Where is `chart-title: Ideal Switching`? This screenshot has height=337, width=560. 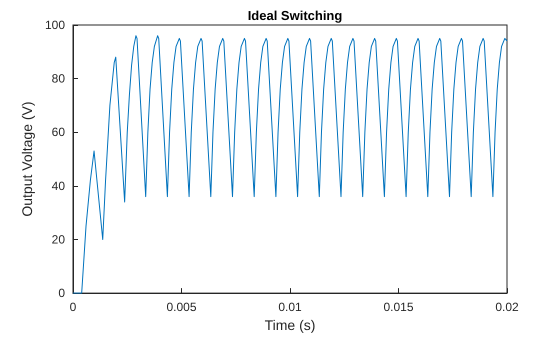
chart-title: Ideal Switching is located at coordinates (295, 15).